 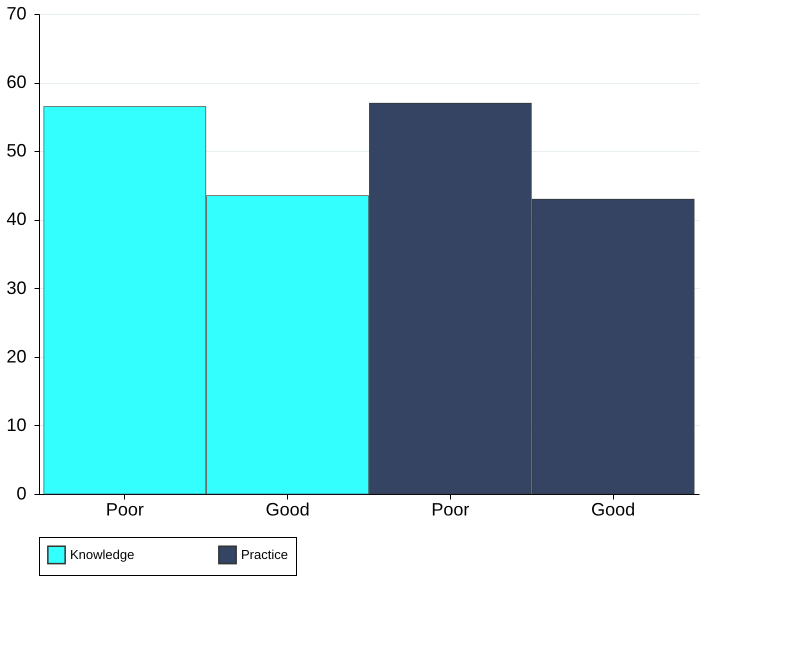 I want to click on legend-label: Knowledge, so click(x=102, y=554).